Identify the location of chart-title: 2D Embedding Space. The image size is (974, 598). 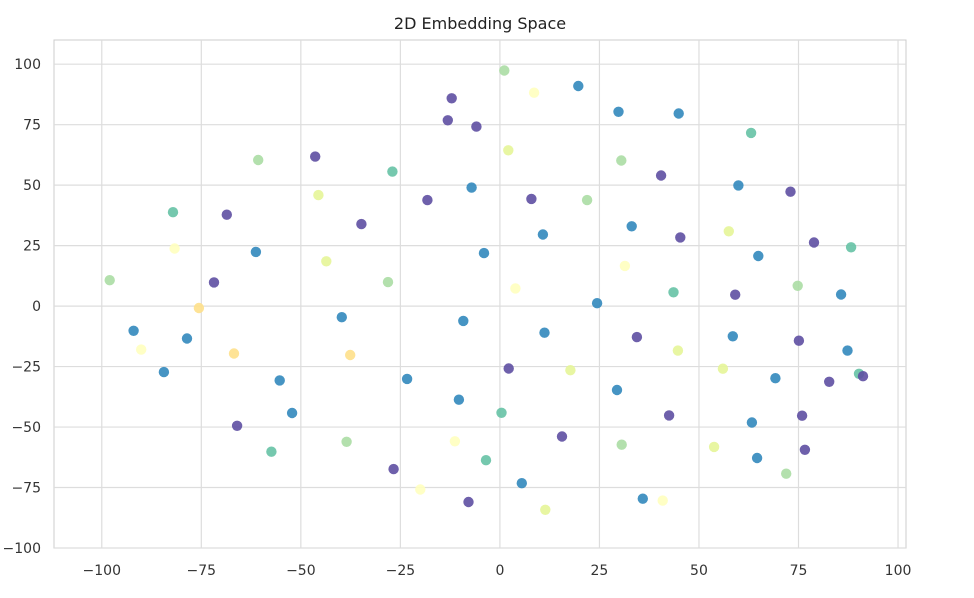
(480, 23).